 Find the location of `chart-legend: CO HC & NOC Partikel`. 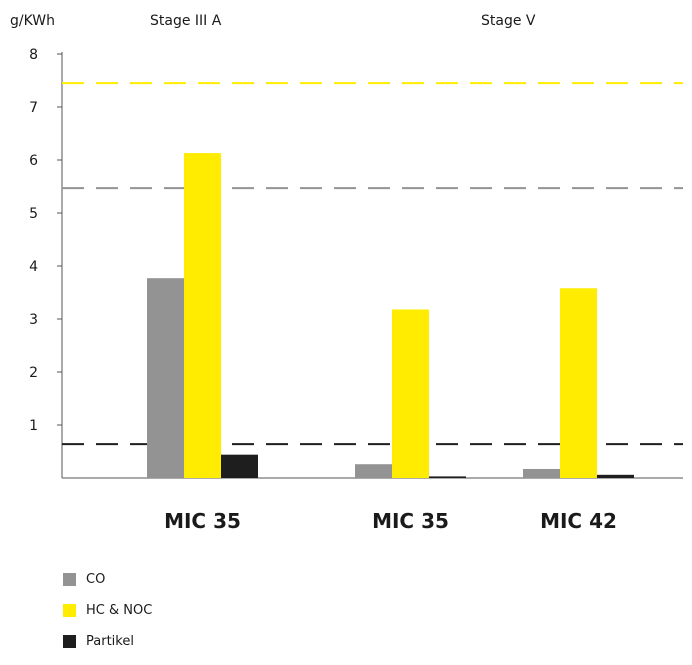

chart-legend: CO HC & NOC Partikel is located at coordinates (107, 618).